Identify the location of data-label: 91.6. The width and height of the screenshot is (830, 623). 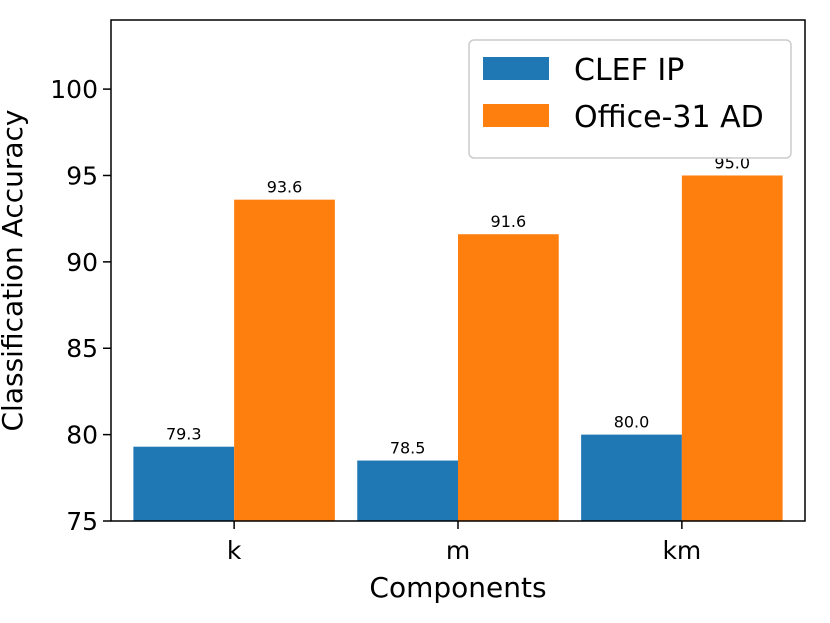
(509, 221).